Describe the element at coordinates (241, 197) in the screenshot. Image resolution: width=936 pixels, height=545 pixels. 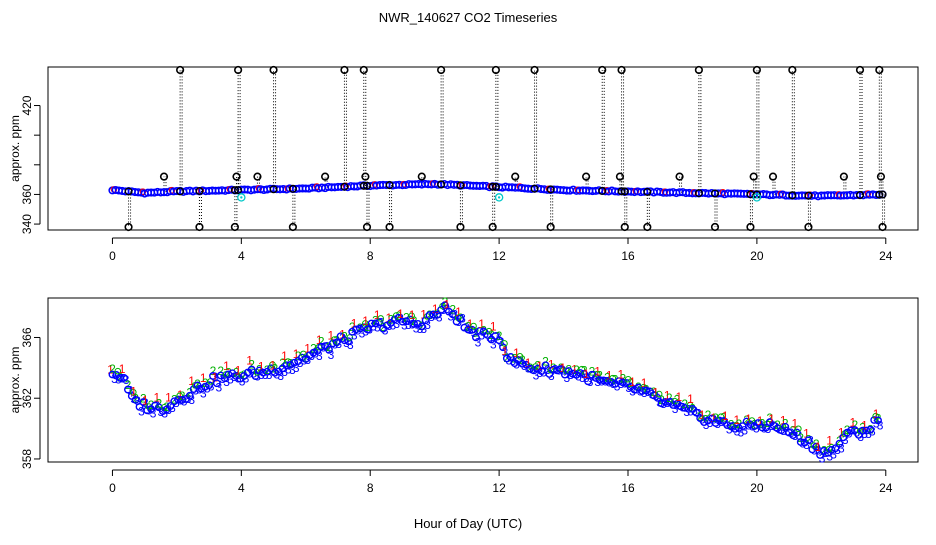
I see `cyan-point-center` at that location.